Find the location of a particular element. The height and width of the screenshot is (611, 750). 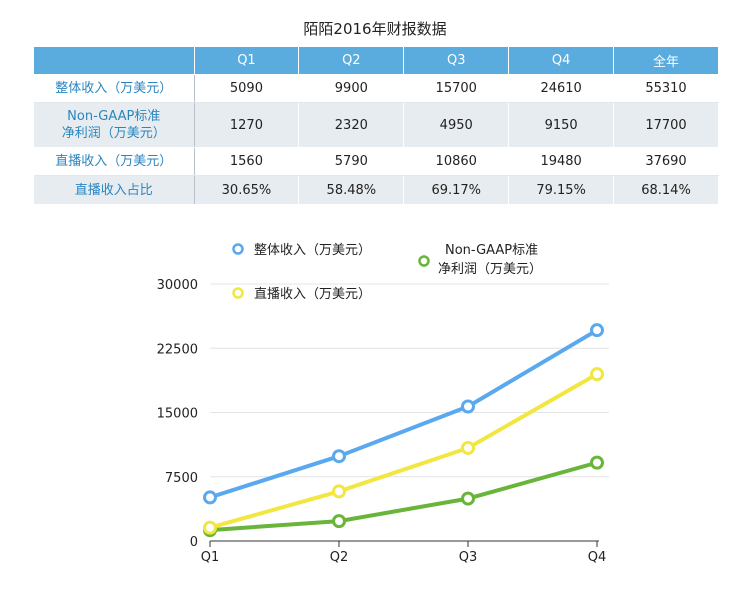

row-label: 整体收入（万美元） is located at coordinates (114, 88).